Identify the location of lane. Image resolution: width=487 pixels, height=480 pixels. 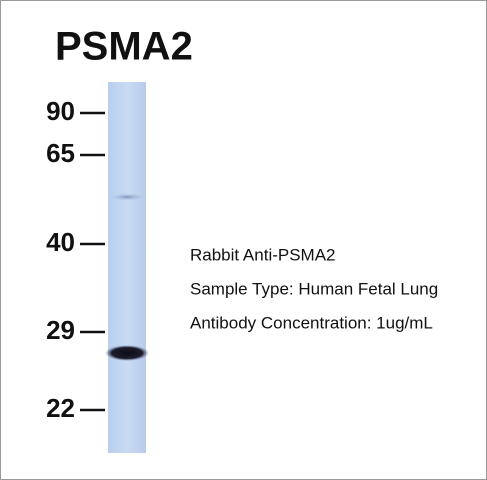
(127, 267).